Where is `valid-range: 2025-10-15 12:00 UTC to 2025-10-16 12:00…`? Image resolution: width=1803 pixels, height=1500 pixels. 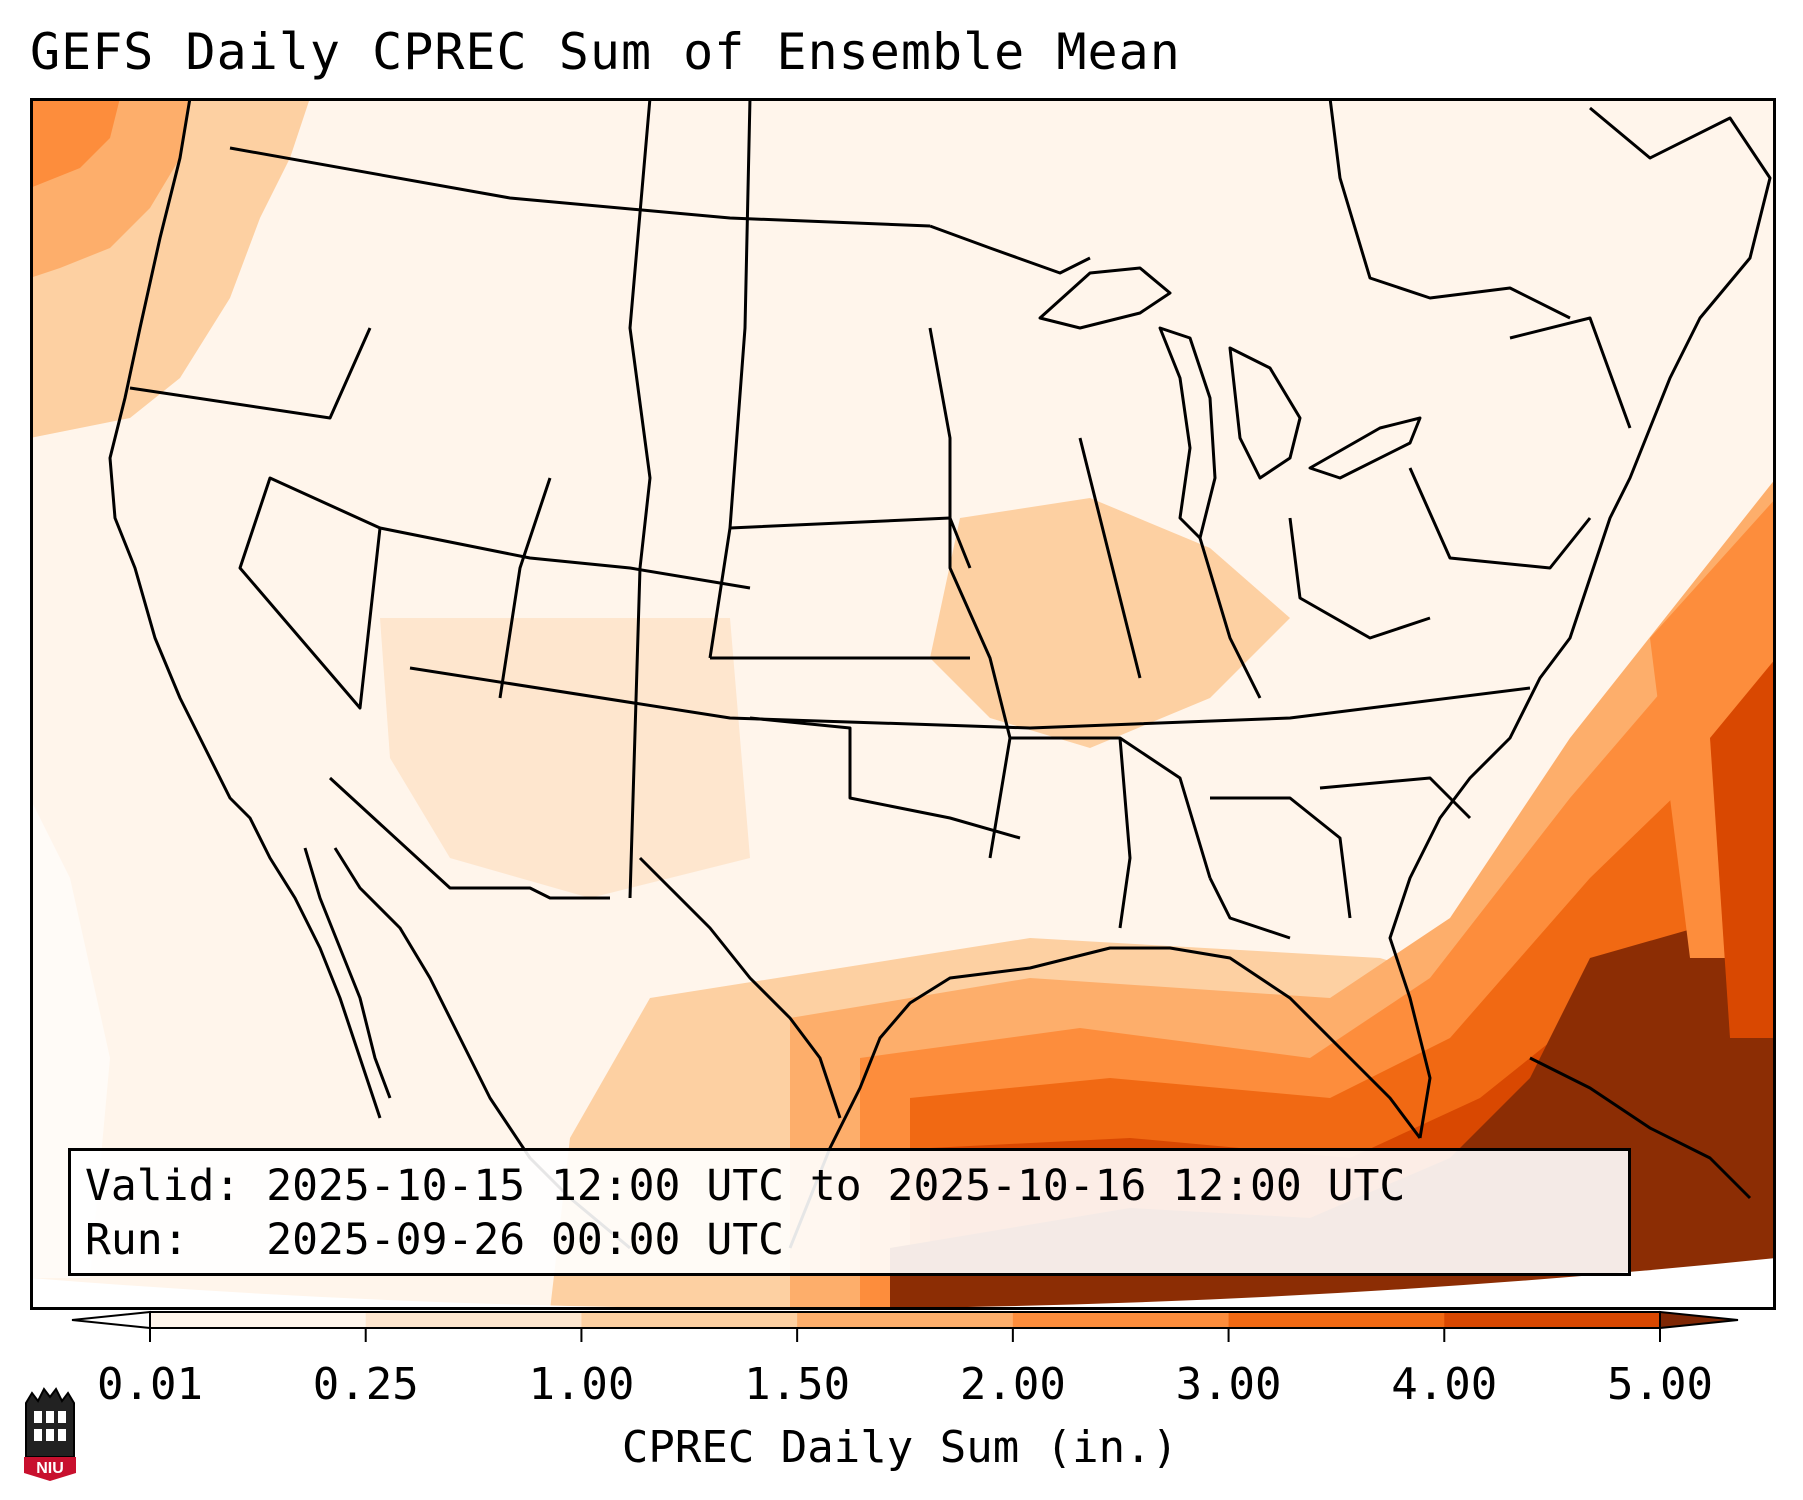 valid-range: 2025-10-15 12:00 UTC to 2025-10-16 12:00… is located at coordinates (836, 1186).